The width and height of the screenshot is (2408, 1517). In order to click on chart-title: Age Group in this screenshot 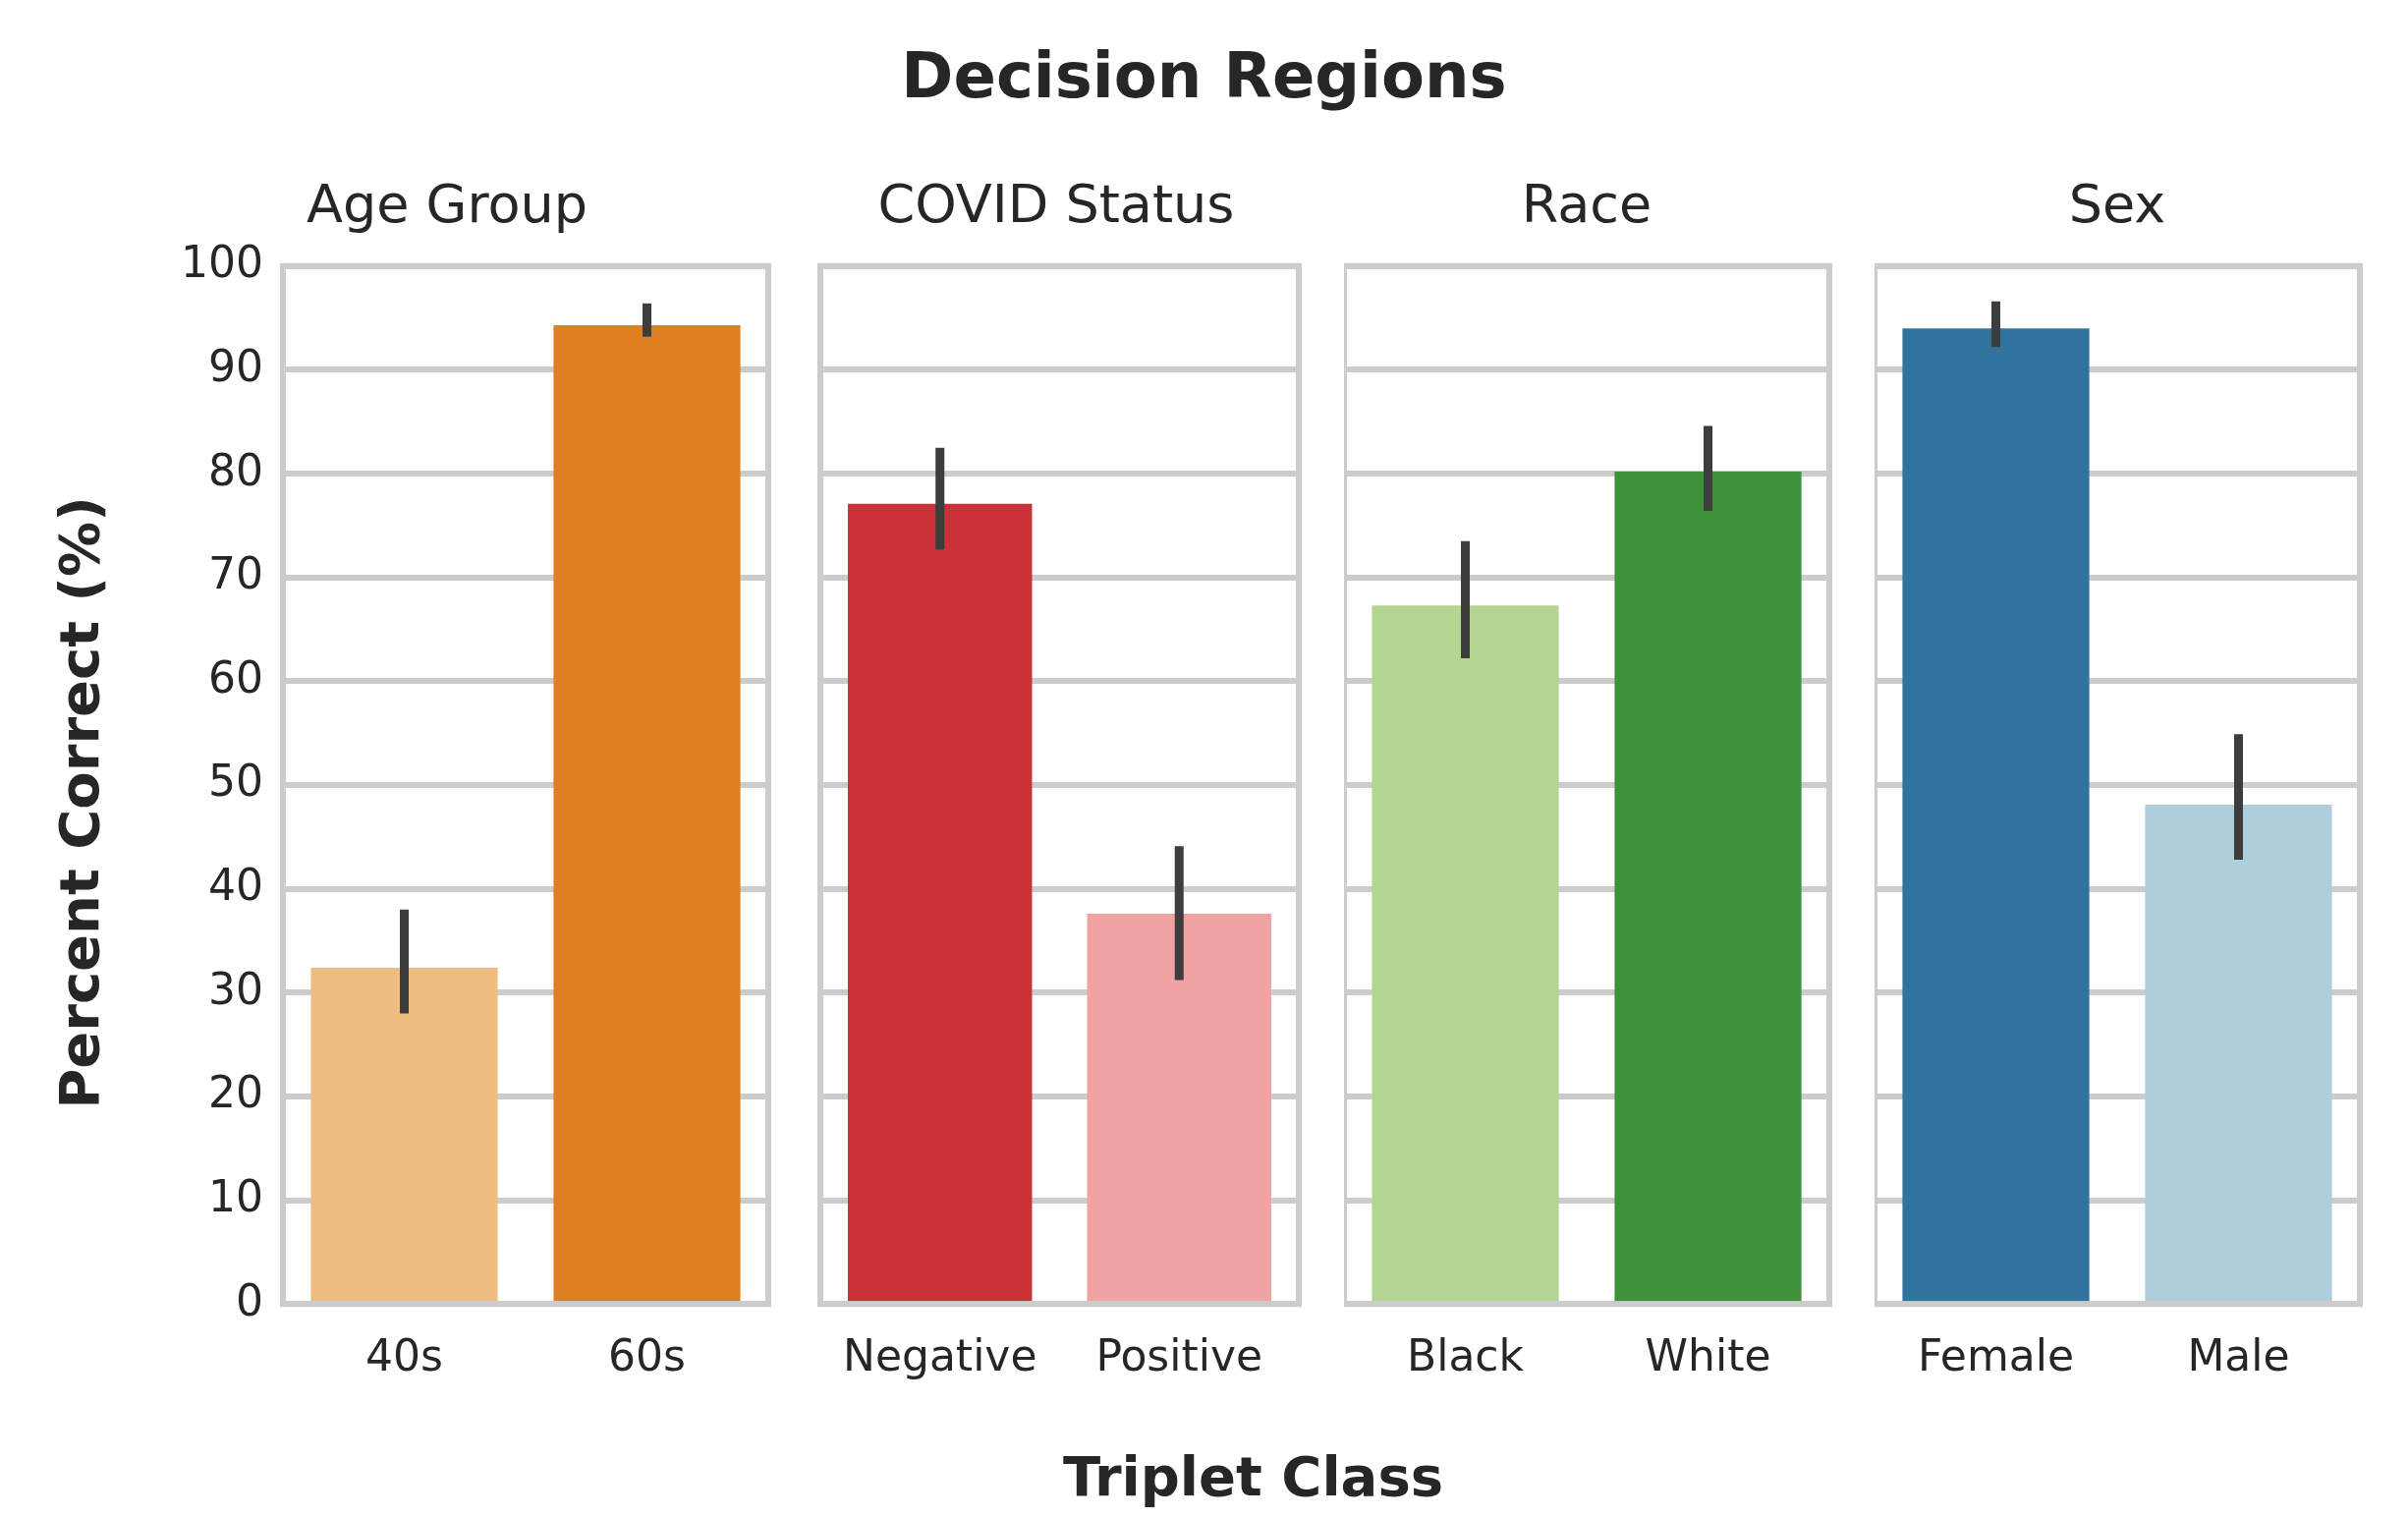, I will do `click(447, 205)`.